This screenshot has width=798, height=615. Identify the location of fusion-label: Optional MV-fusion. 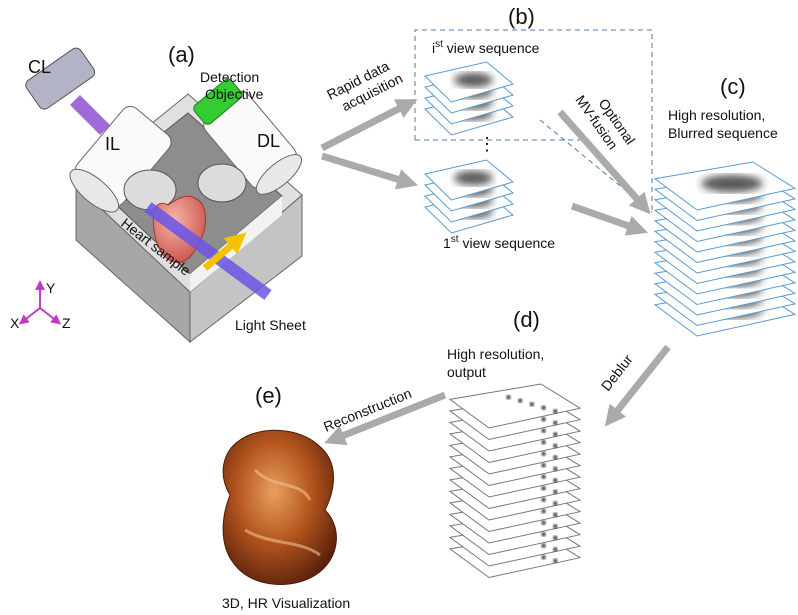
(610, 127).